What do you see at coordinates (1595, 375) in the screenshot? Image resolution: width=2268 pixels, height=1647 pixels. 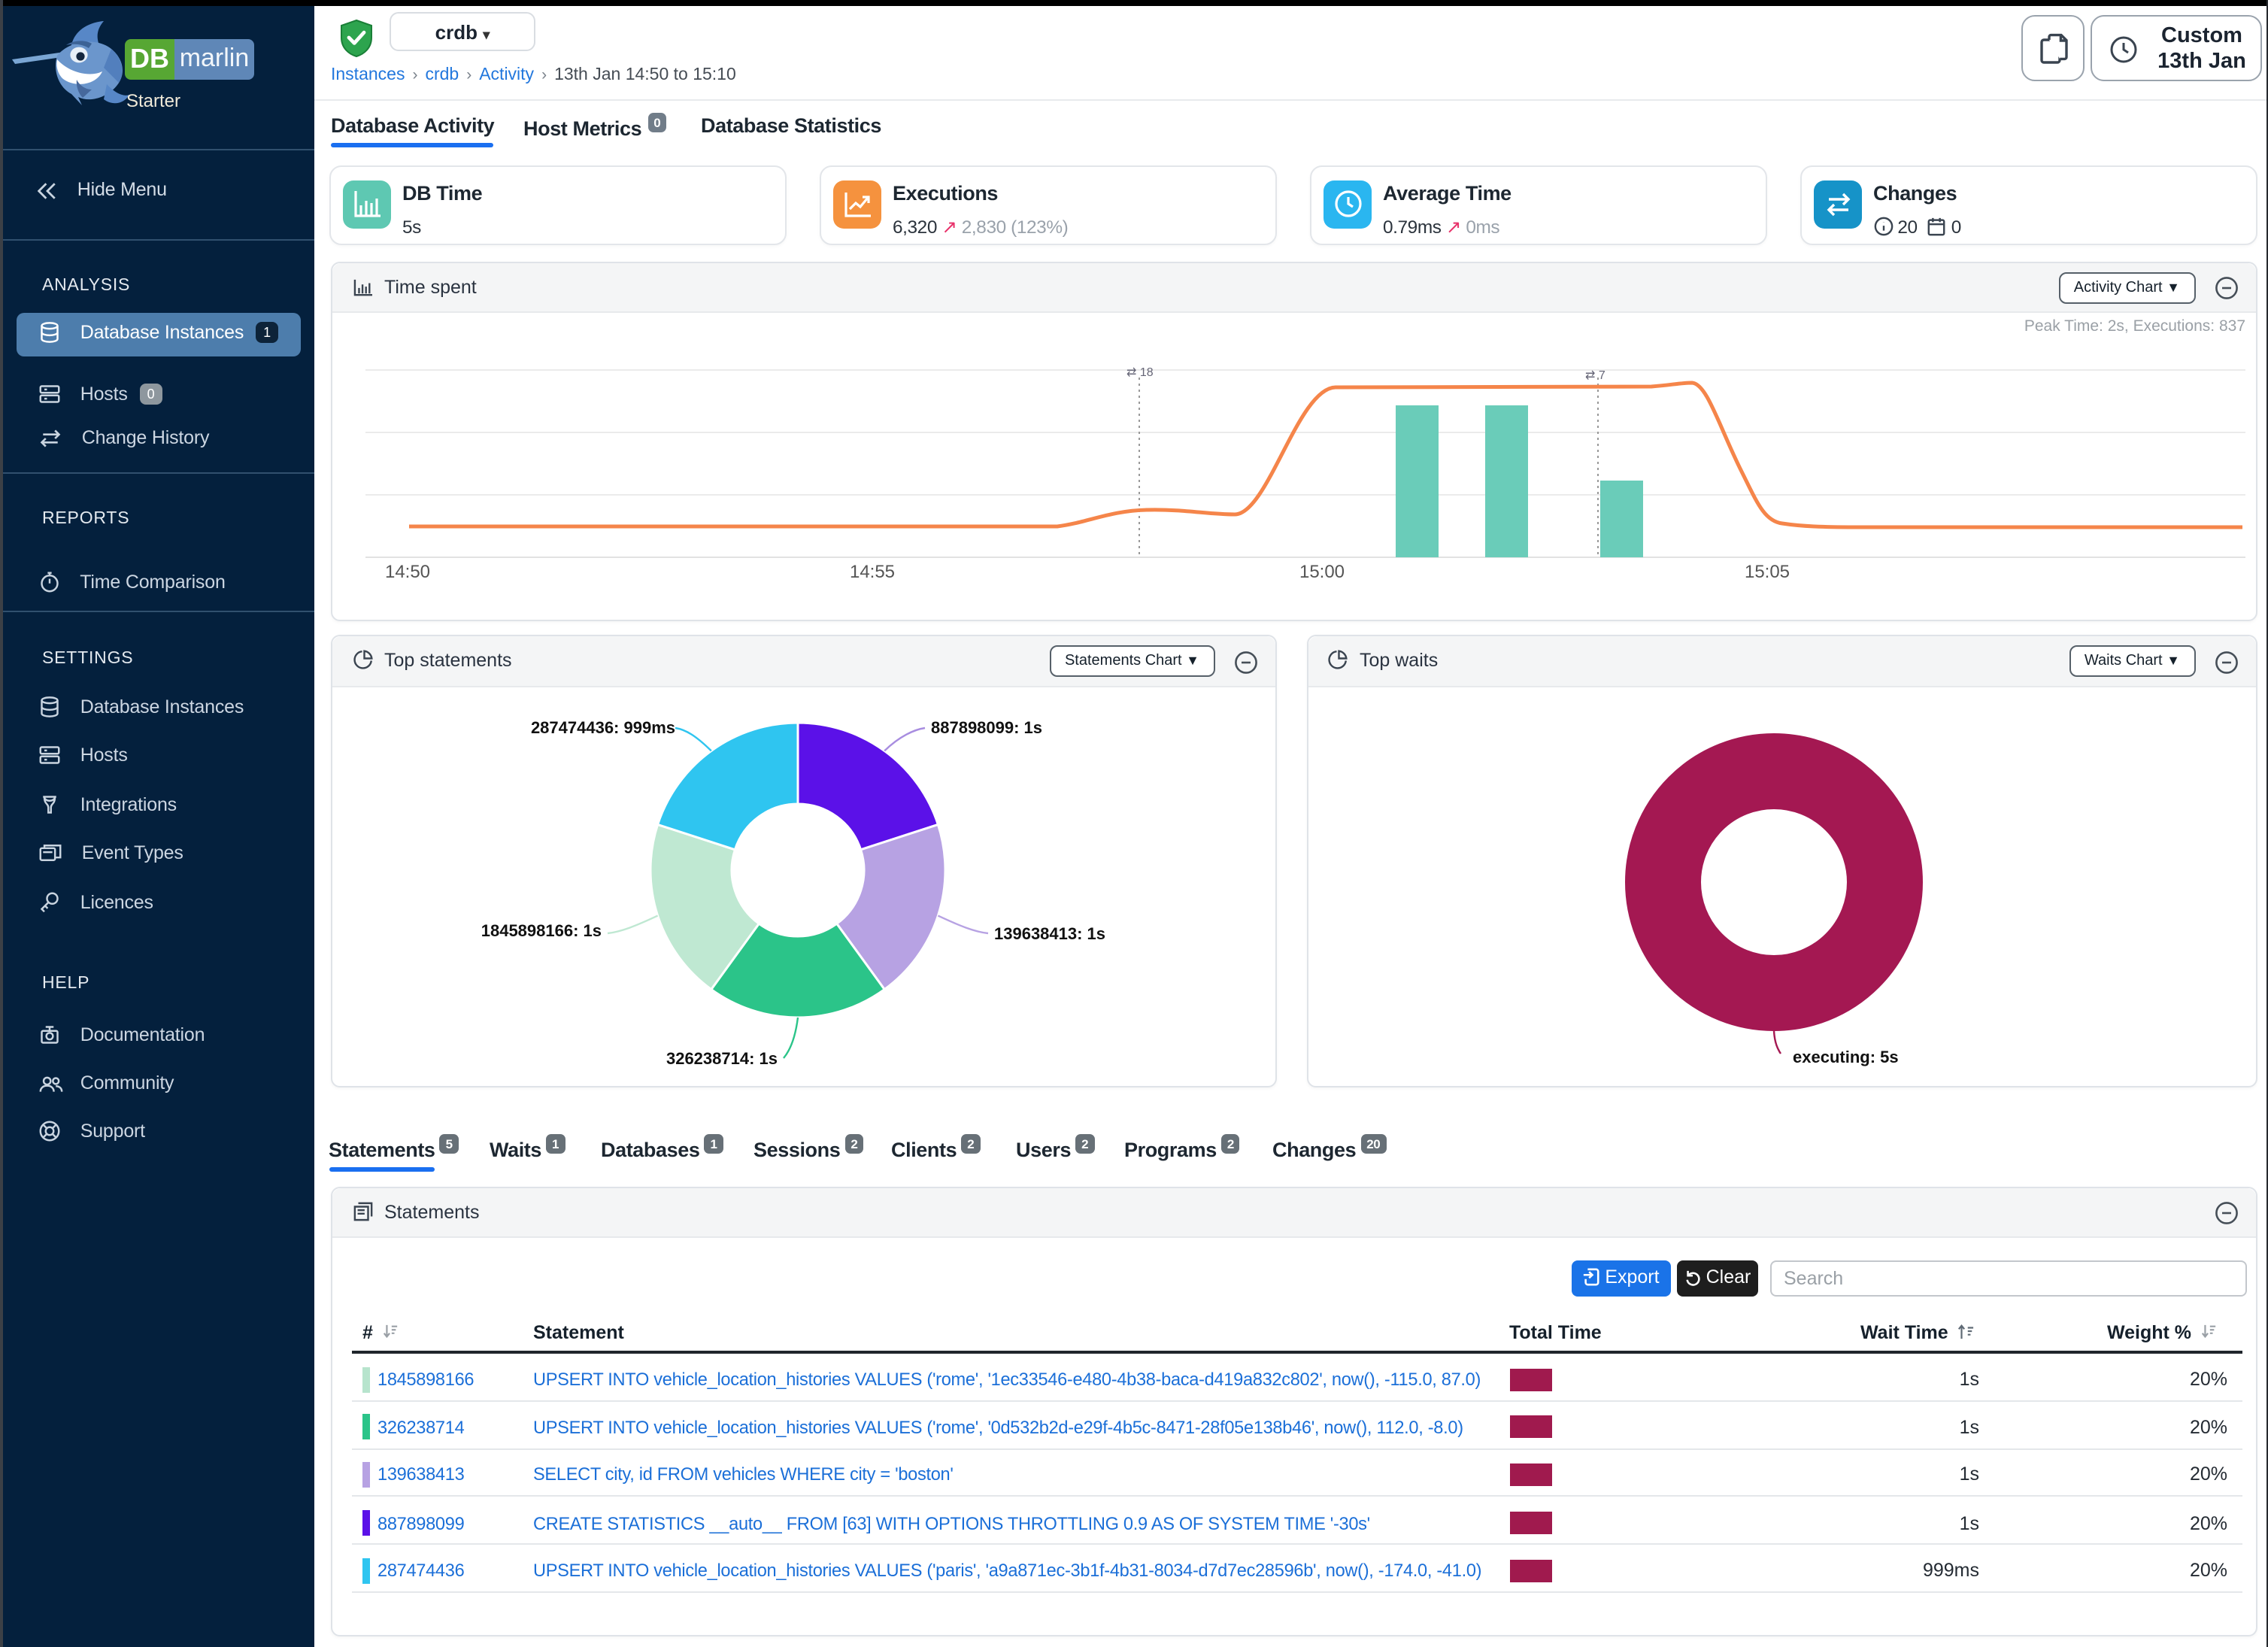 I see `svg-text: ⇄ 7` at bounding box center [1595, 375].